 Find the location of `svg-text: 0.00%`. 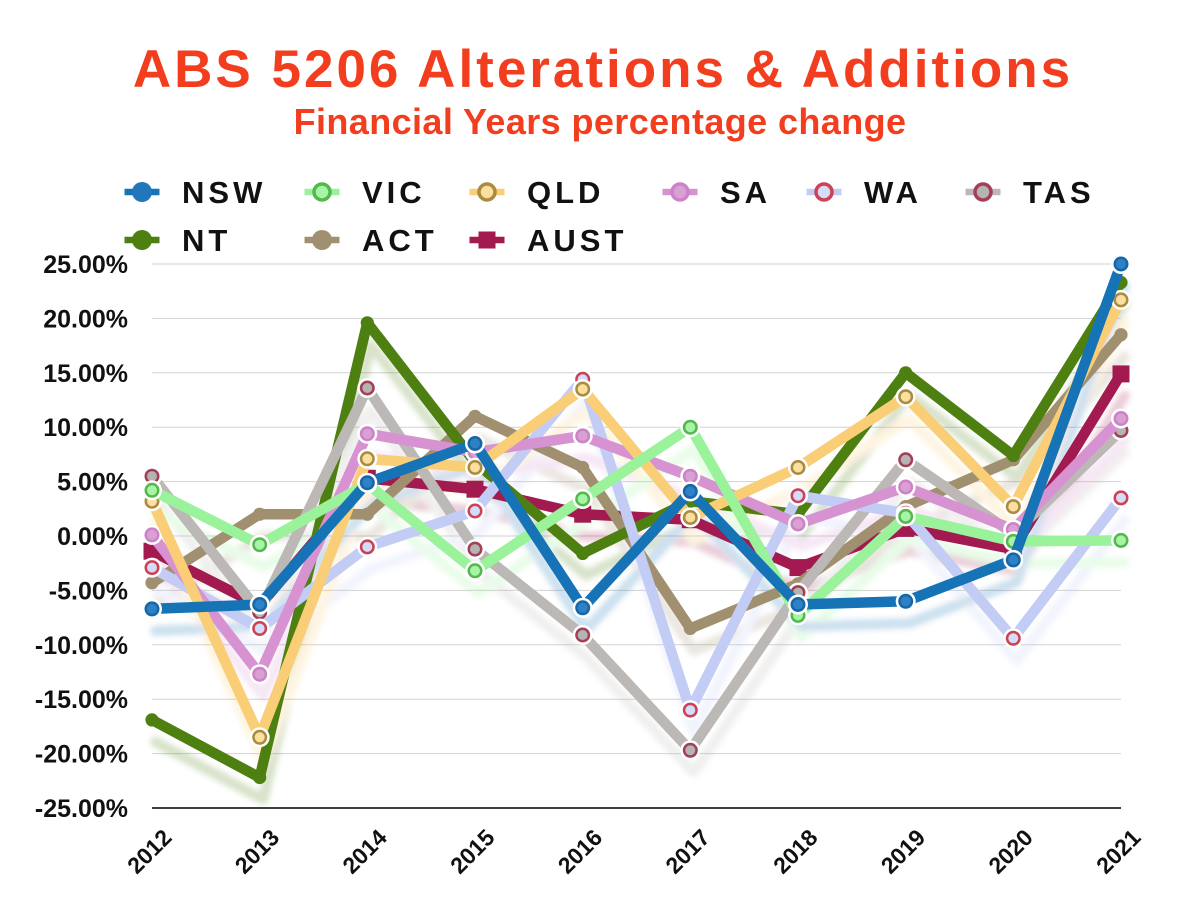

svg-text: 0.00% is located at coordinates (92, 537).